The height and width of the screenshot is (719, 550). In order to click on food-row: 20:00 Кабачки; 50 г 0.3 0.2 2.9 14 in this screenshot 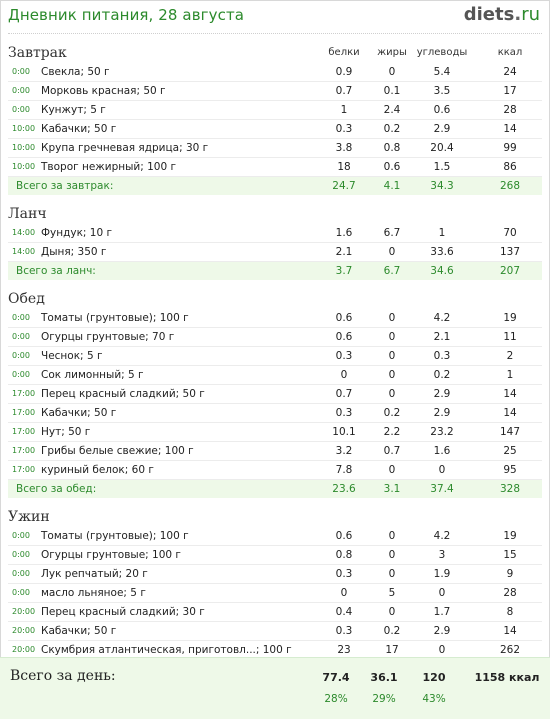, I will do `click(275, 631)`.